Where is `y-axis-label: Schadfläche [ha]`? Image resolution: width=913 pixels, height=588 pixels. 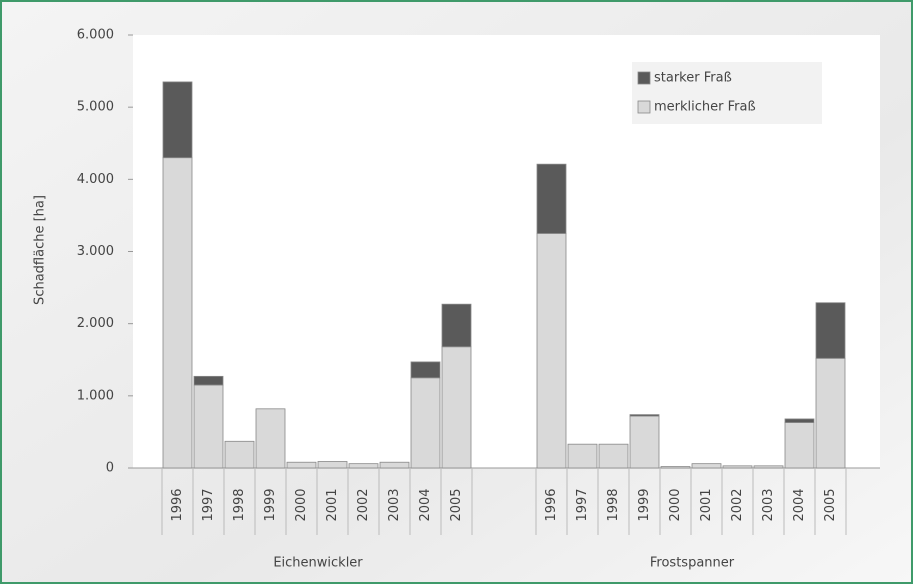
y-axis-label: Schadfläche [ha] is located at coordinates (40, 250).